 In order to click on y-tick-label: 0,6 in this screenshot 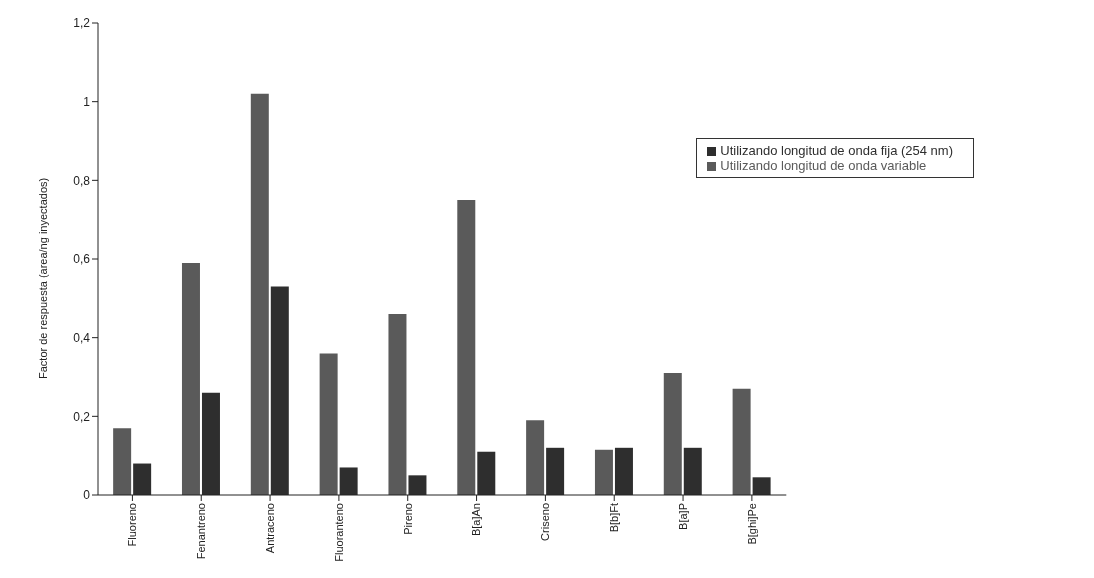, I will do `click(82, 259)`.